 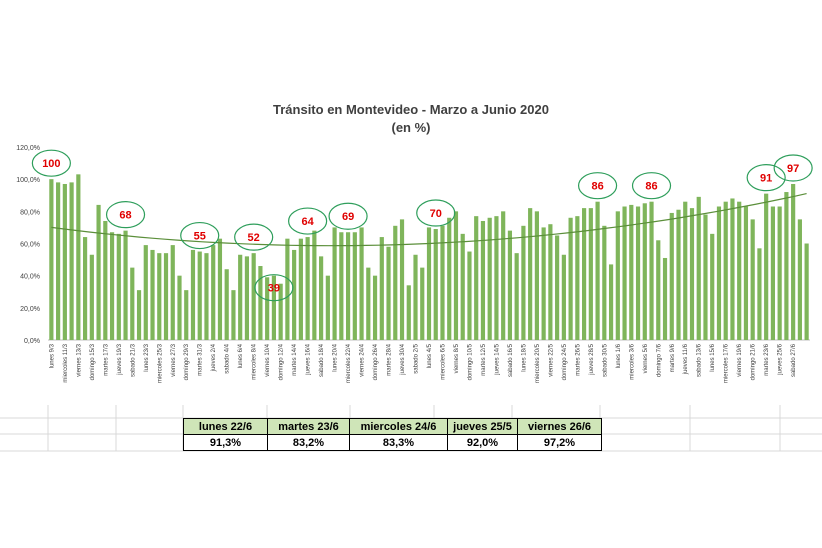 What do you see at coordinates (30, 309) in the screenshot?
I see `y-tick-label: 20,0%` at bounding box center [30, 309].